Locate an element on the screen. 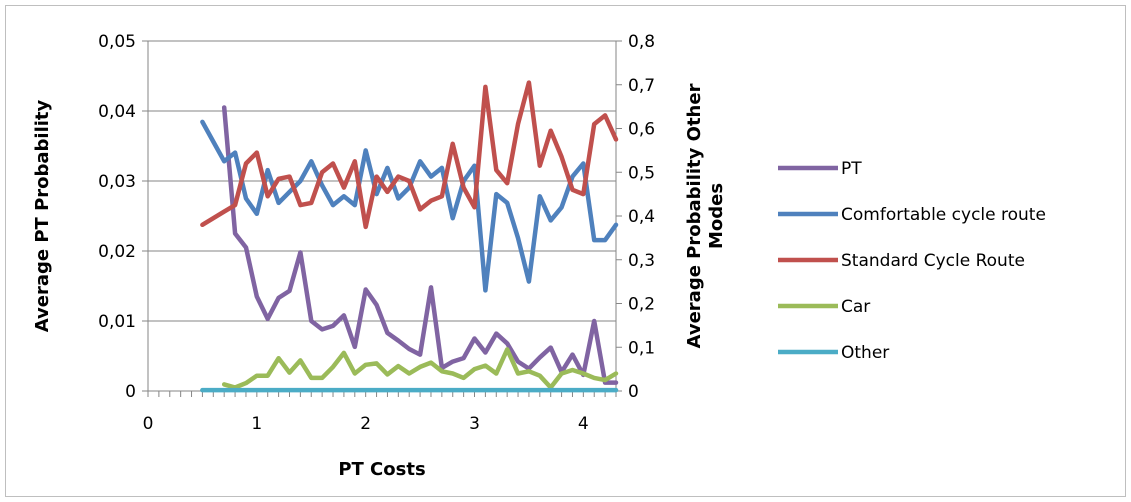 This screenshot has width=1131, height=502. x-tick-label-4: 4 is located at coordinates (583, 424).